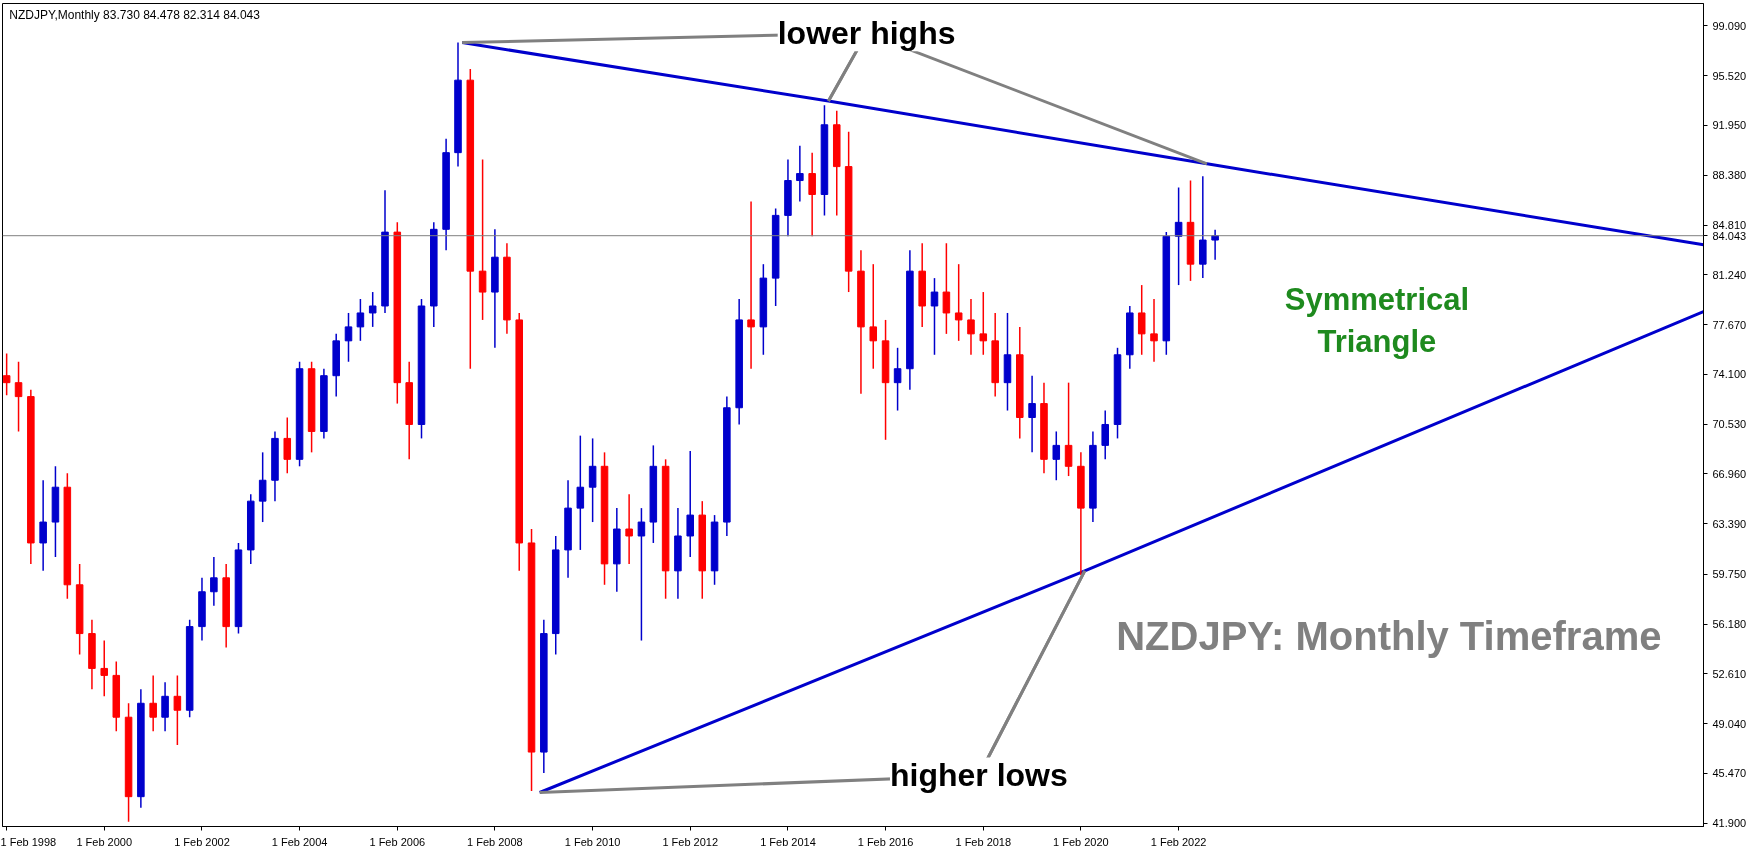 The width and height of the screenshot is (1749, 850). Describe the element at coordinates (866, 33) in the screenshot. I see `annotation: lower highs` at that location.